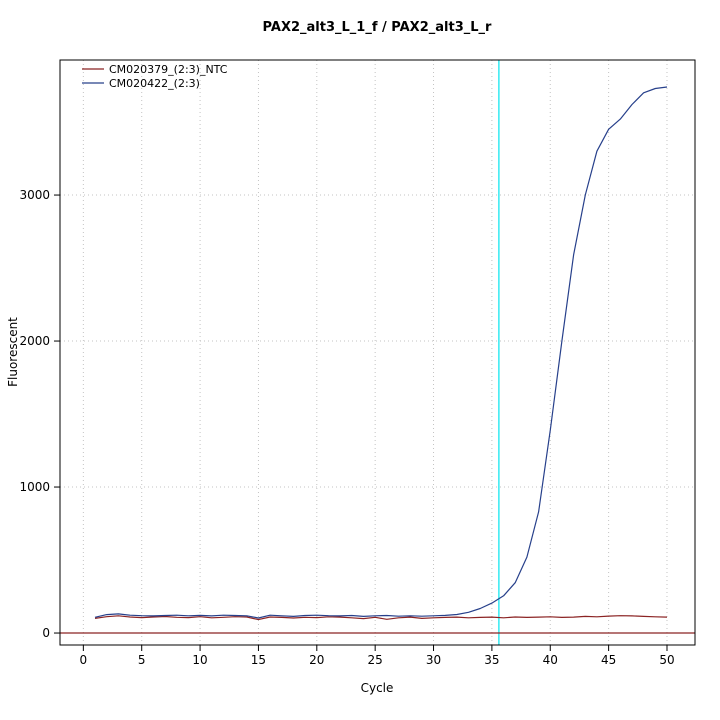 The image size is (720, 720). I want to click on x-tick-label: 35, so click(491, 660).